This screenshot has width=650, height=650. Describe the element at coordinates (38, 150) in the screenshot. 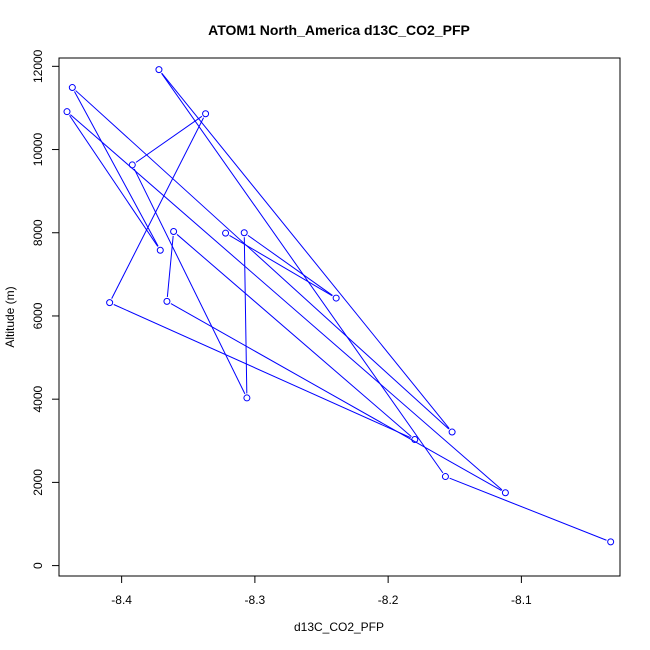

I see `y-tick-label: 10000` at that location.